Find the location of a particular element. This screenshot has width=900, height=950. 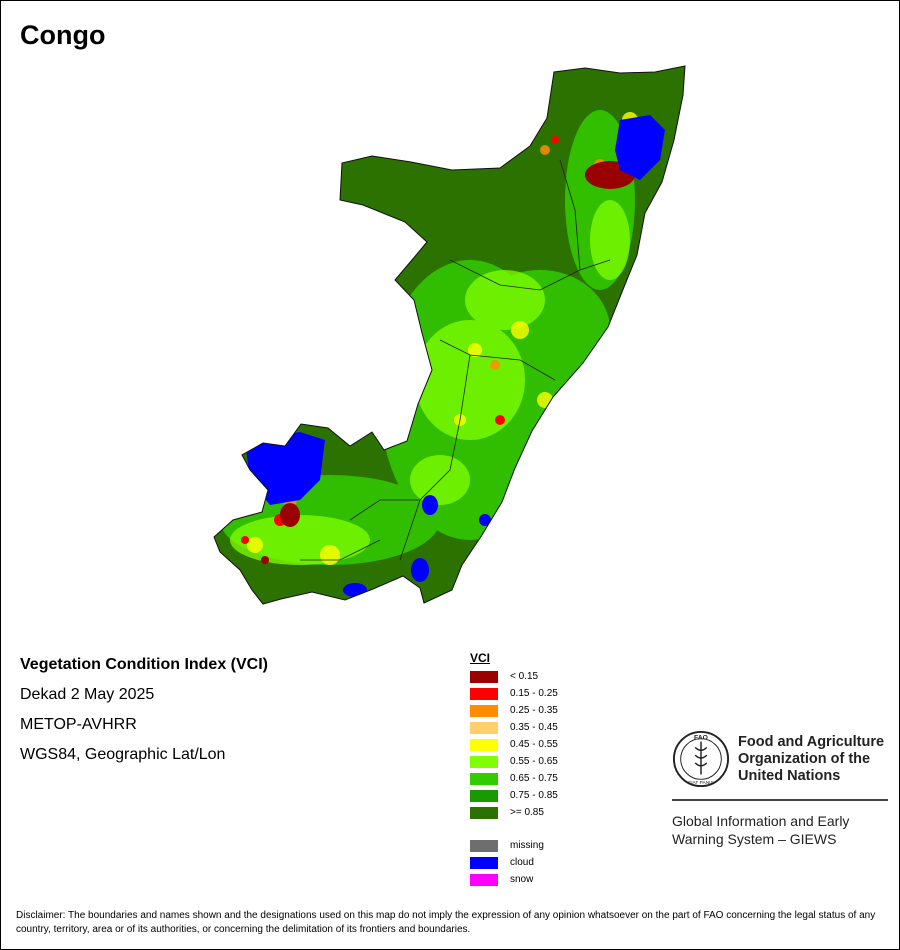

legend-class-row: 0.25 - 0.35 is located at coordinates (514, 710).